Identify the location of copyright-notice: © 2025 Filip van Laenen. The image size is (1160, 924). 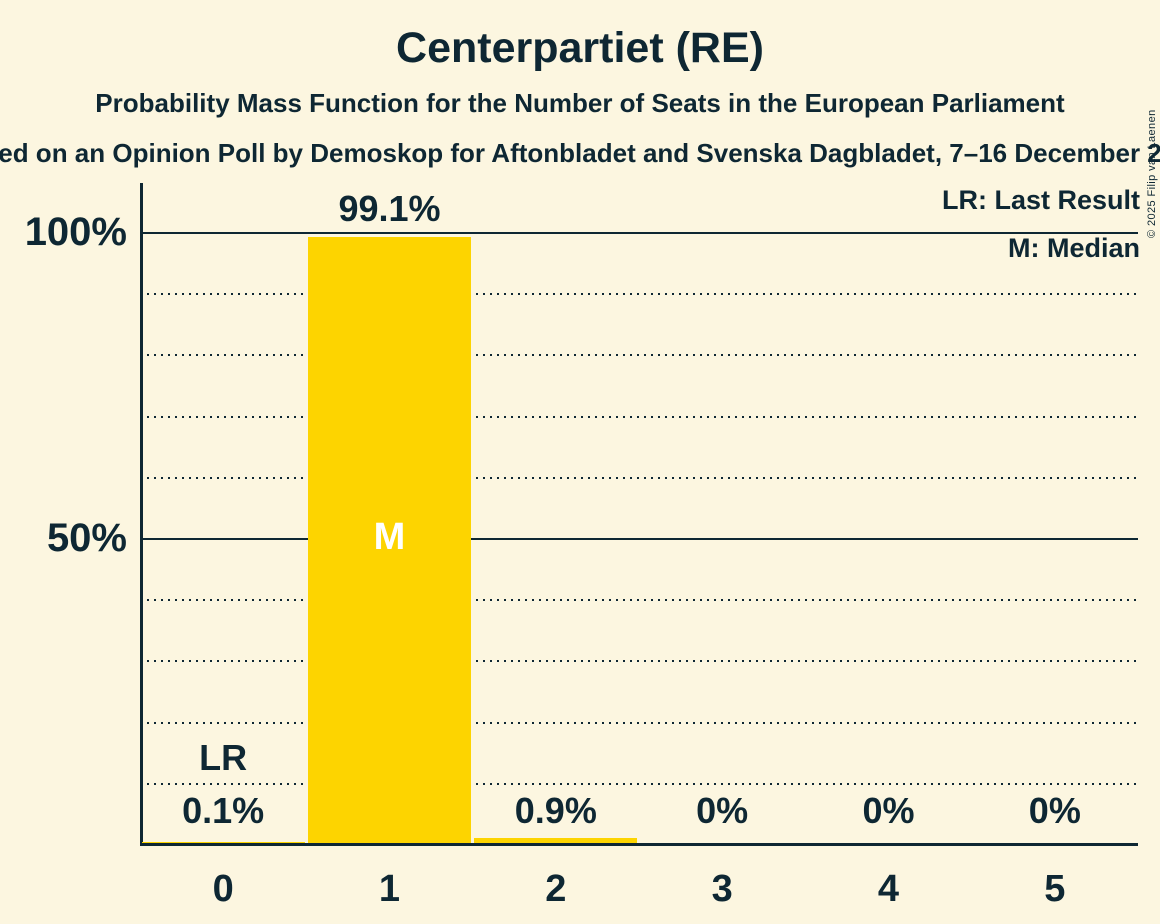
(1152, 173).